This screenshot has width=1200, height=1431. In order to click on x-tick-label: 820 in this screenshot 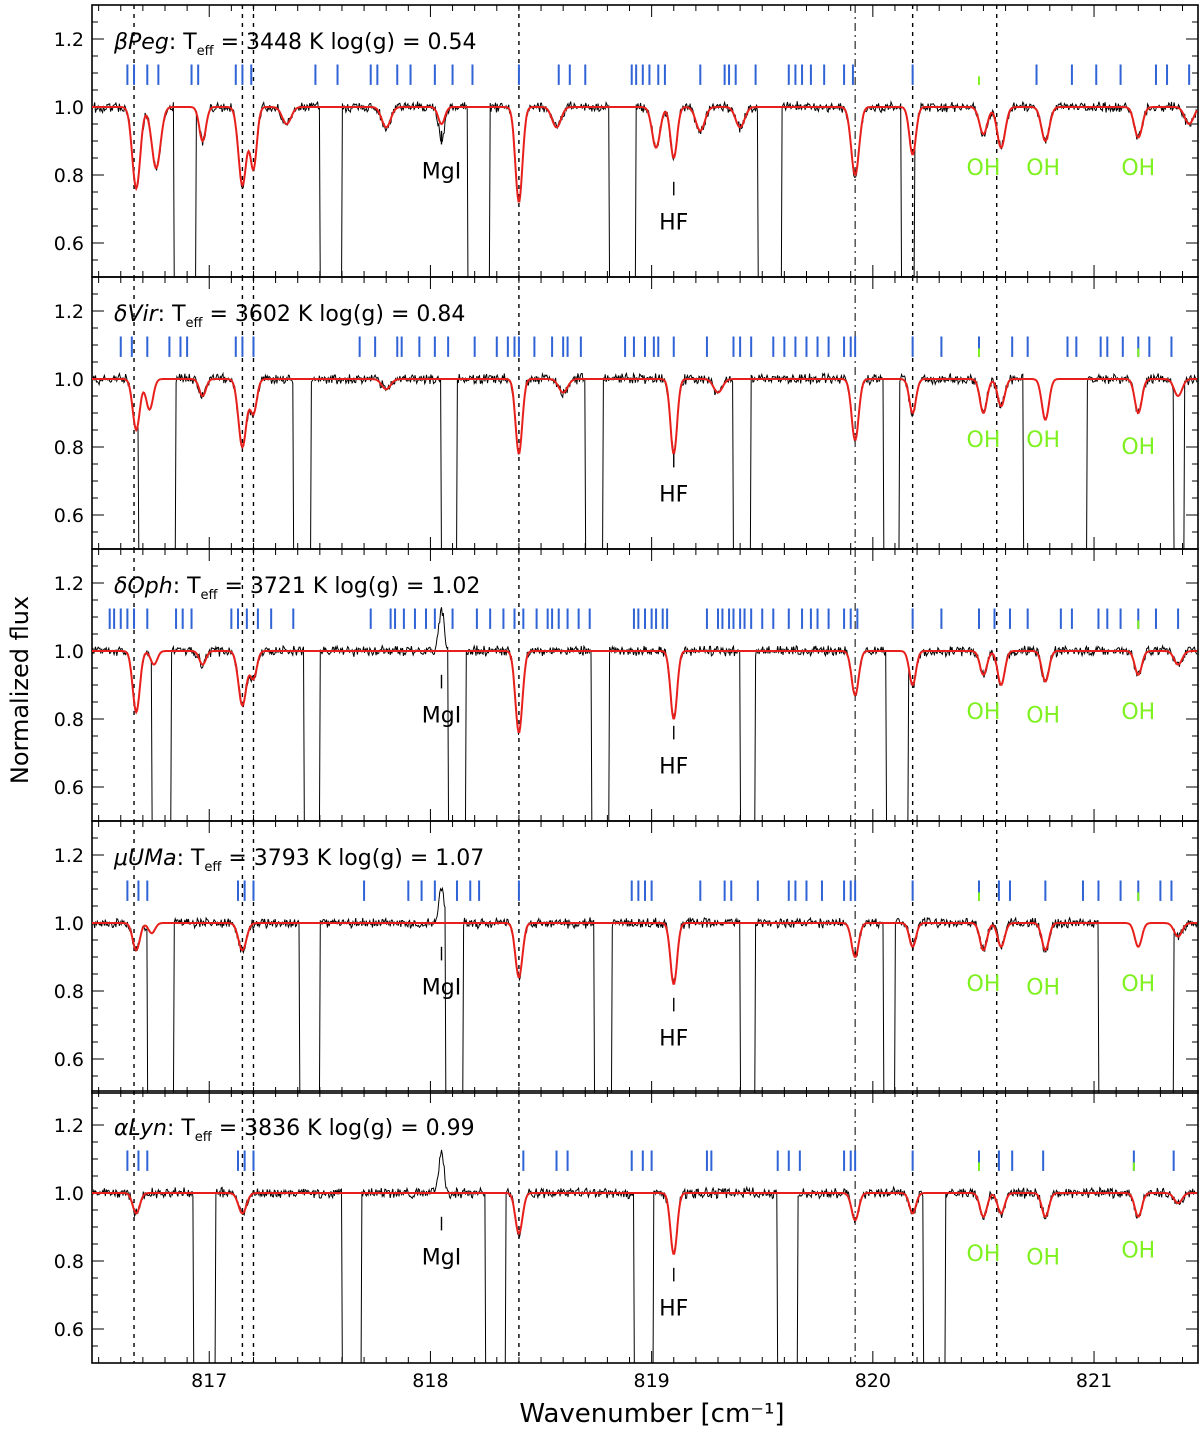, I will do `click(873, 1381)`.